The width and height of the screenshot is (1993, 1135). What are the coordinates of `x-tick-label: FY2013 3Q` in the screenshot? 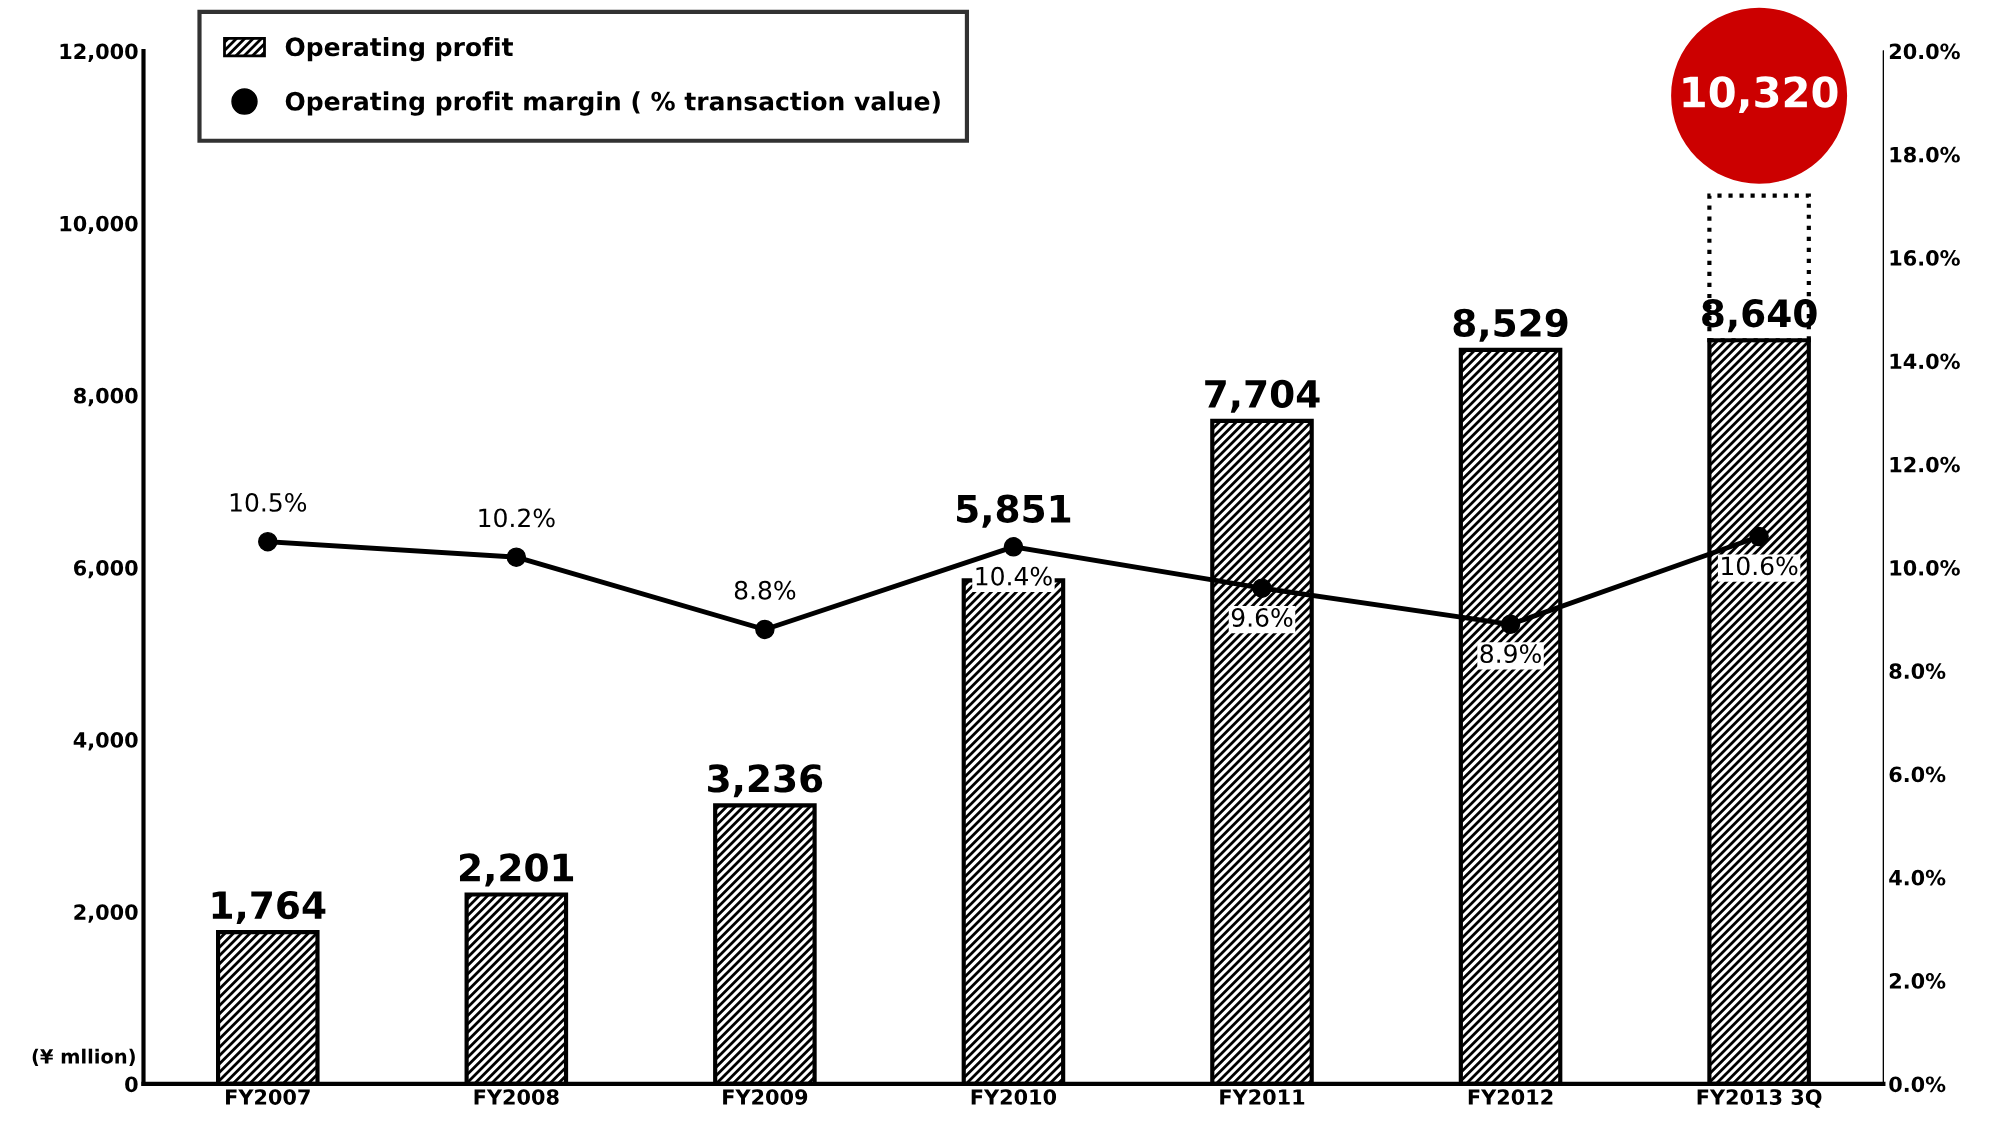 It's located at (1759, 1098).